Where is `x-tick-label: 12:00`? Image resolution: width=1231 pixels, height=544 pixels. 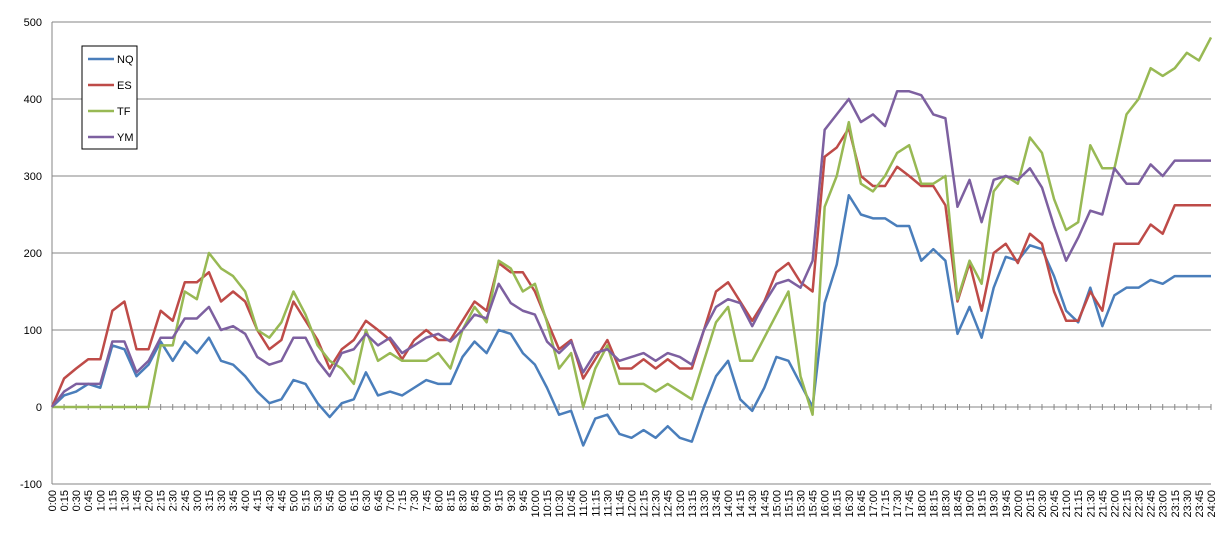 x-tick-label: 12:00 is located at coordinates (633, 504).